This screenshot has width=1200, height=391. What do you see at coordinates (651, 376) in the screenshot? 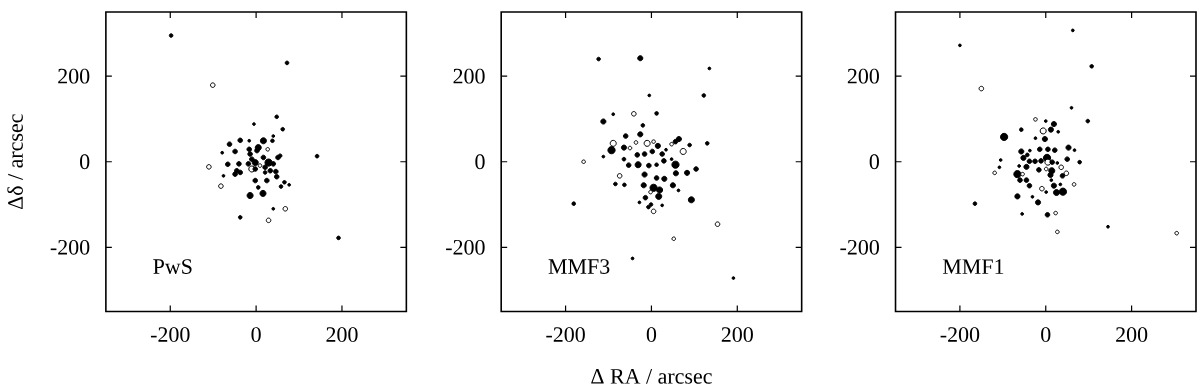
I see `x-axis-title: Δ RA / arcsec` at bounding box center [651, 376].